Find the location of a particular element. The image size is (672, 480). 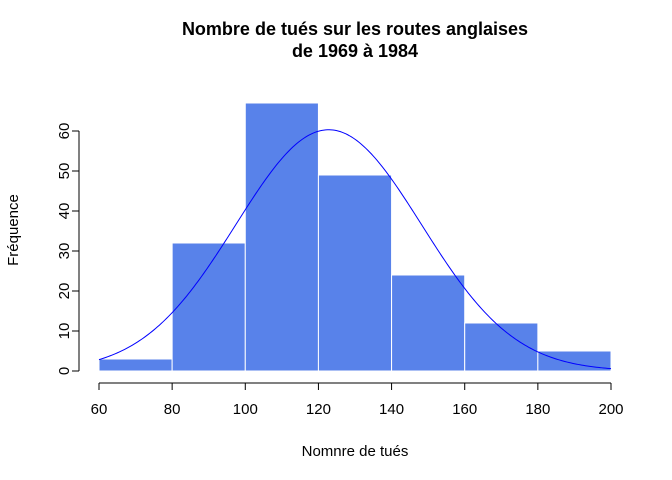

y-axis: 0 10 20 30 40 50 60 is located at coordinates (68, 249).